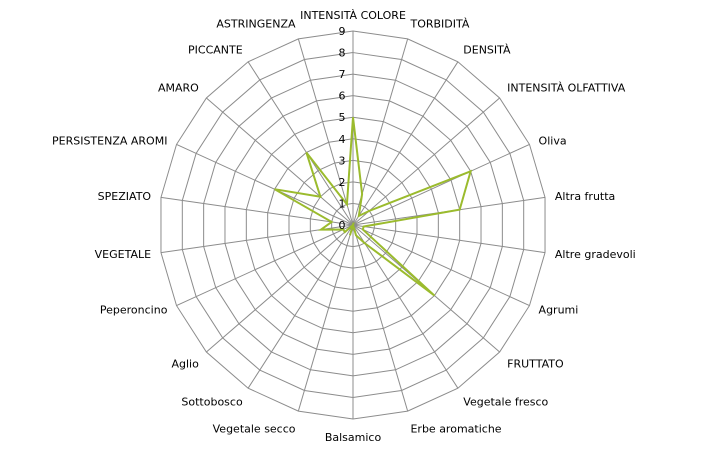  I want to click on tick-label-3: 3, so click(342, 160).